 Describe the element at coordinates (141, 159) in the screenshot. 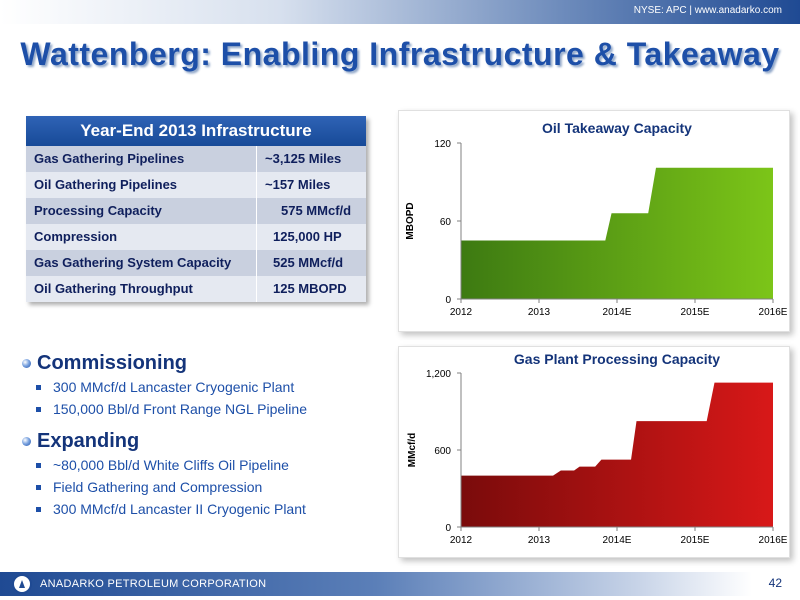

I see `row-label: Gas Gathering Pipelines` at that location.